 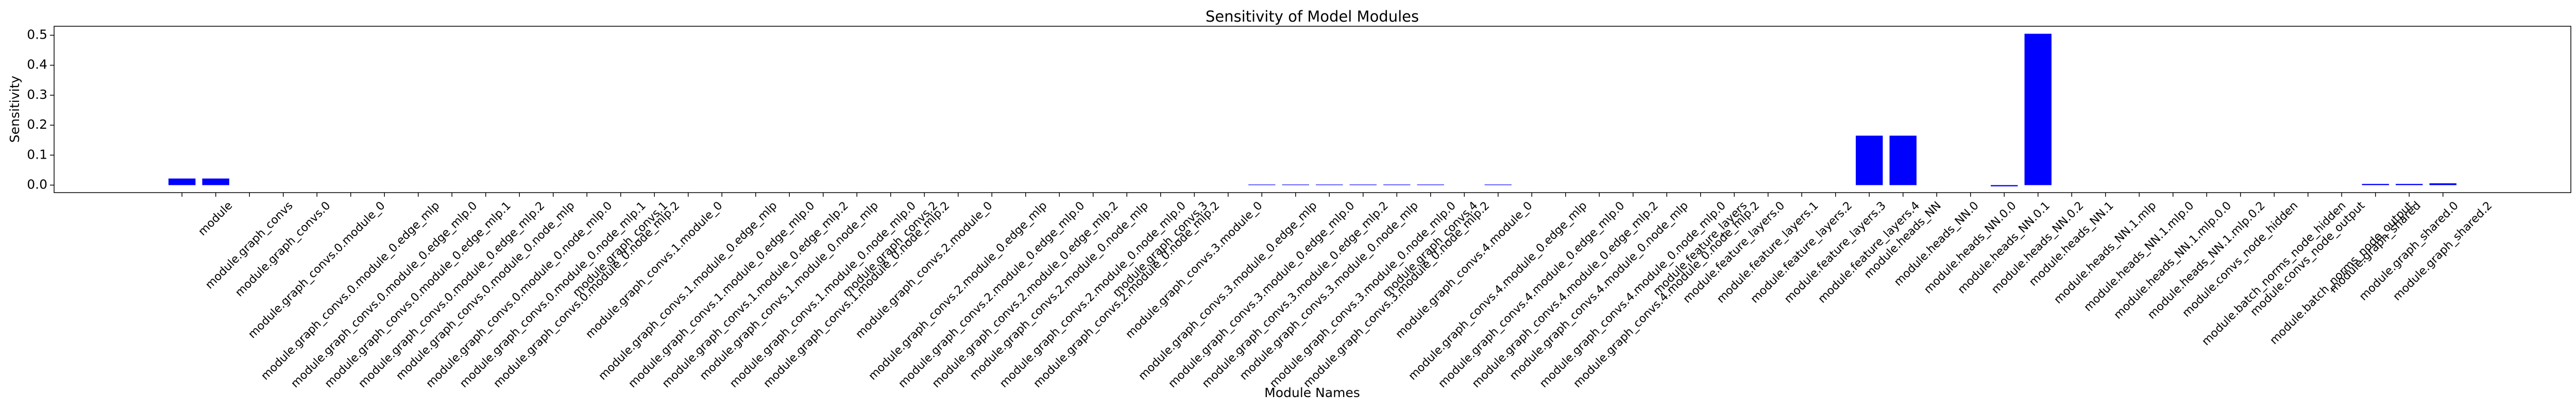 I want to click on chart-title: Sensitivity of Model Modules, so click(x=1312, y=16).